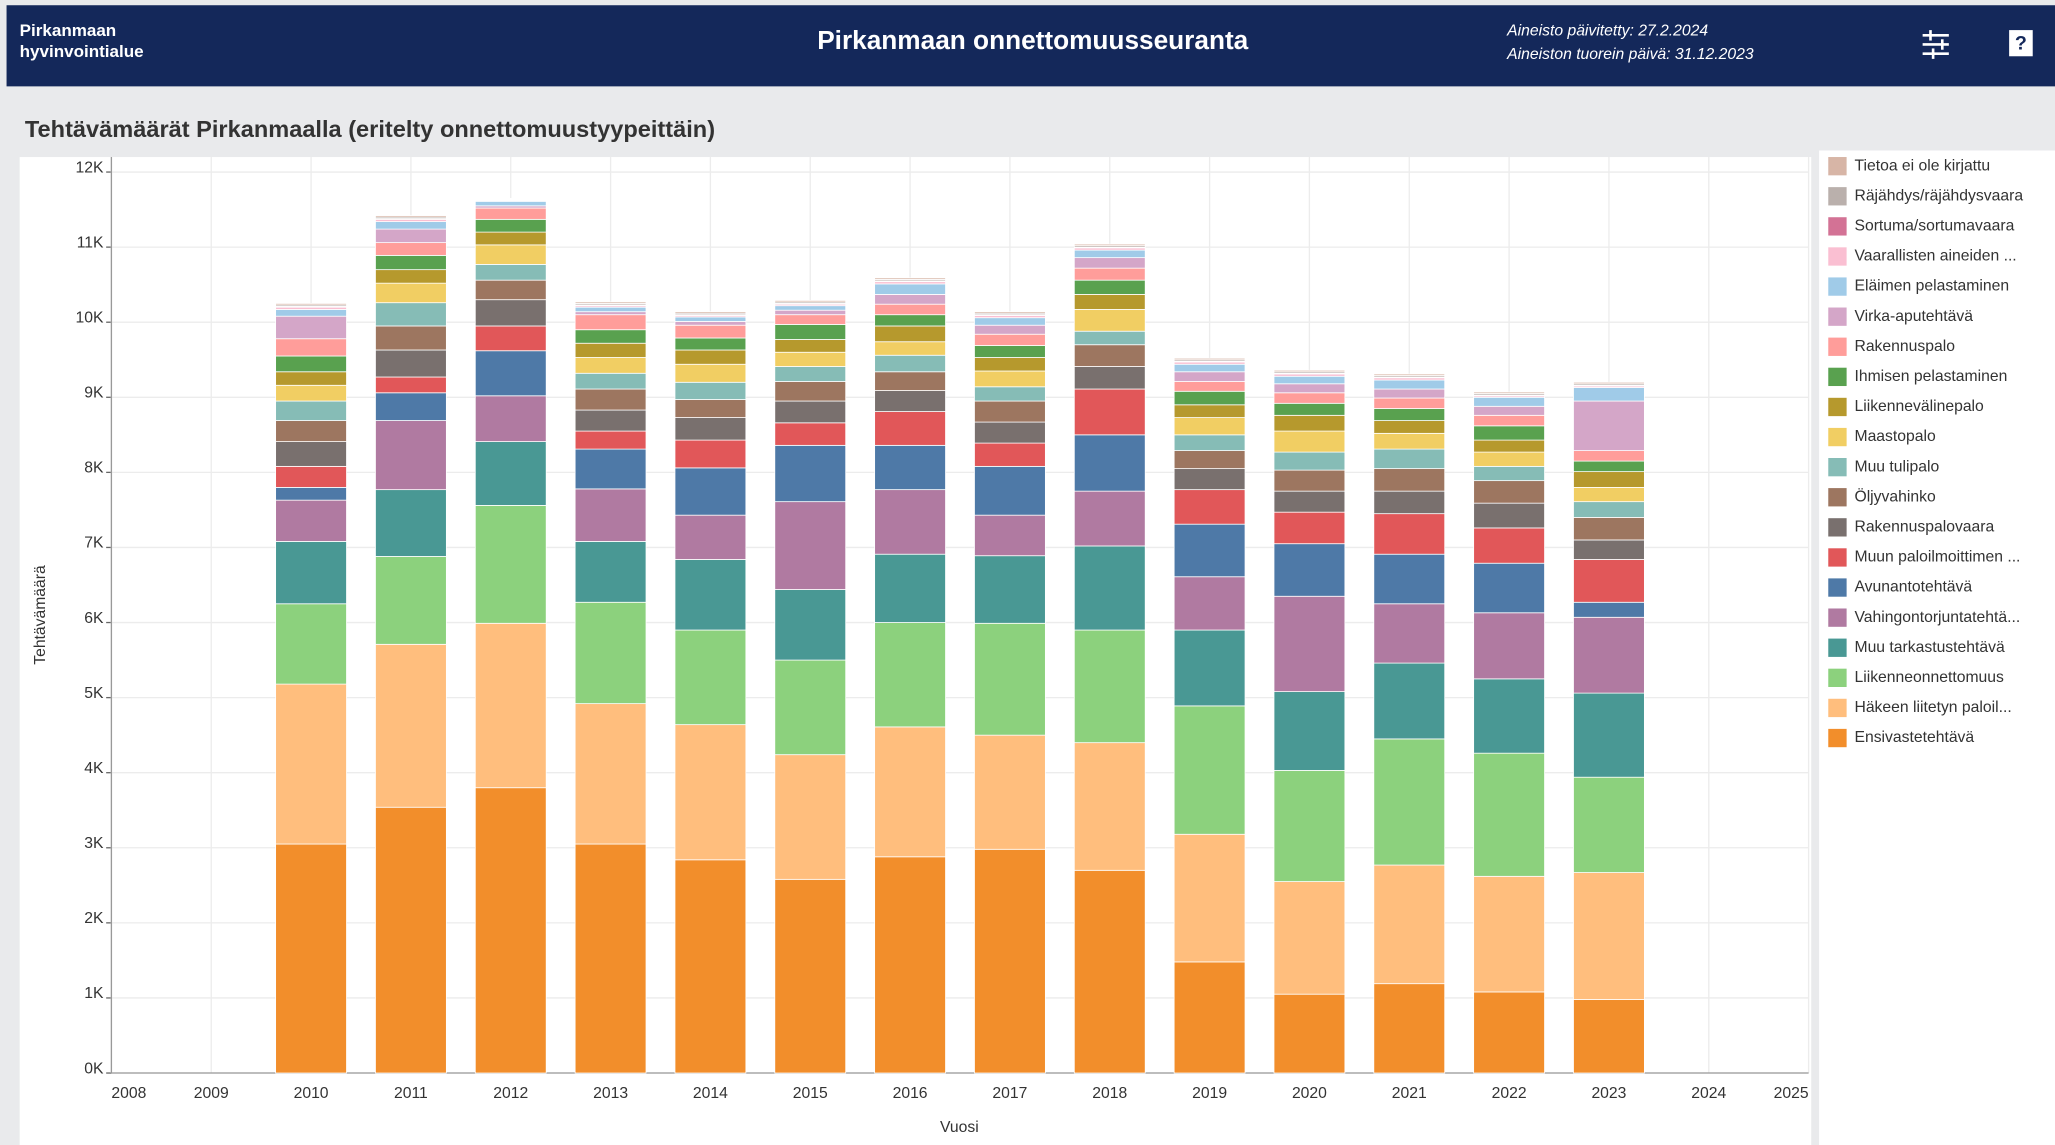  Describe the element at coordinates (710, 1093) in the screenshot. I see `x-tick-label: 2014` at that location.